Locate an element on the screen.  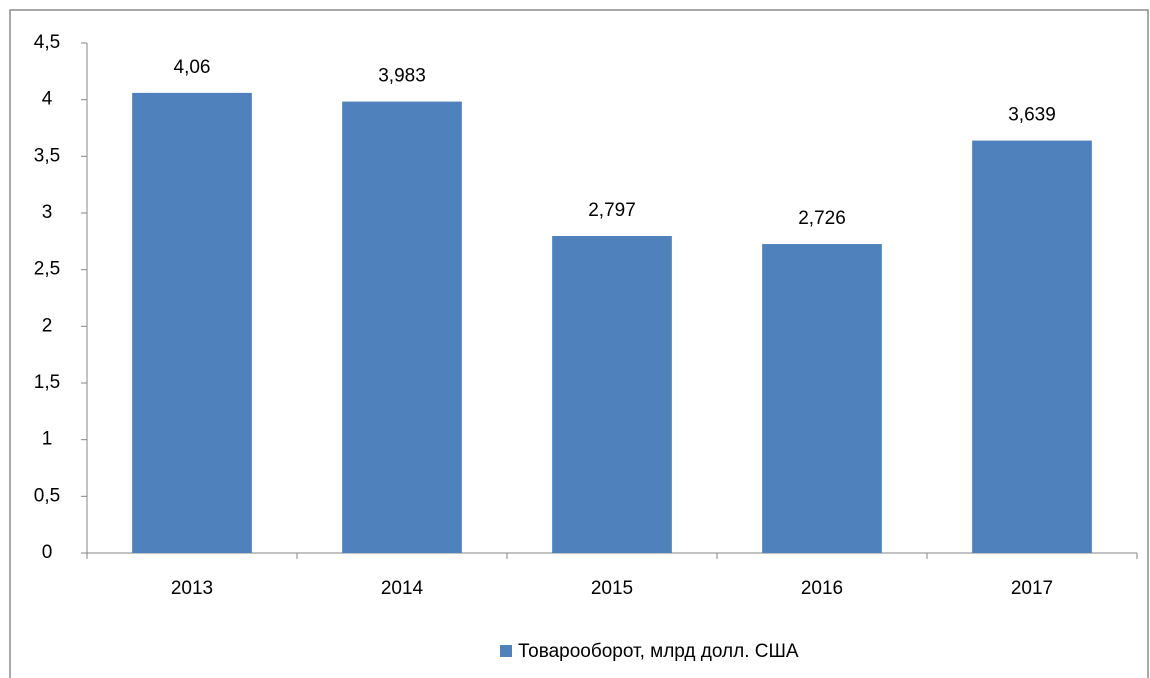
y-tick-label: 0 is located at coordinates (47, 552).